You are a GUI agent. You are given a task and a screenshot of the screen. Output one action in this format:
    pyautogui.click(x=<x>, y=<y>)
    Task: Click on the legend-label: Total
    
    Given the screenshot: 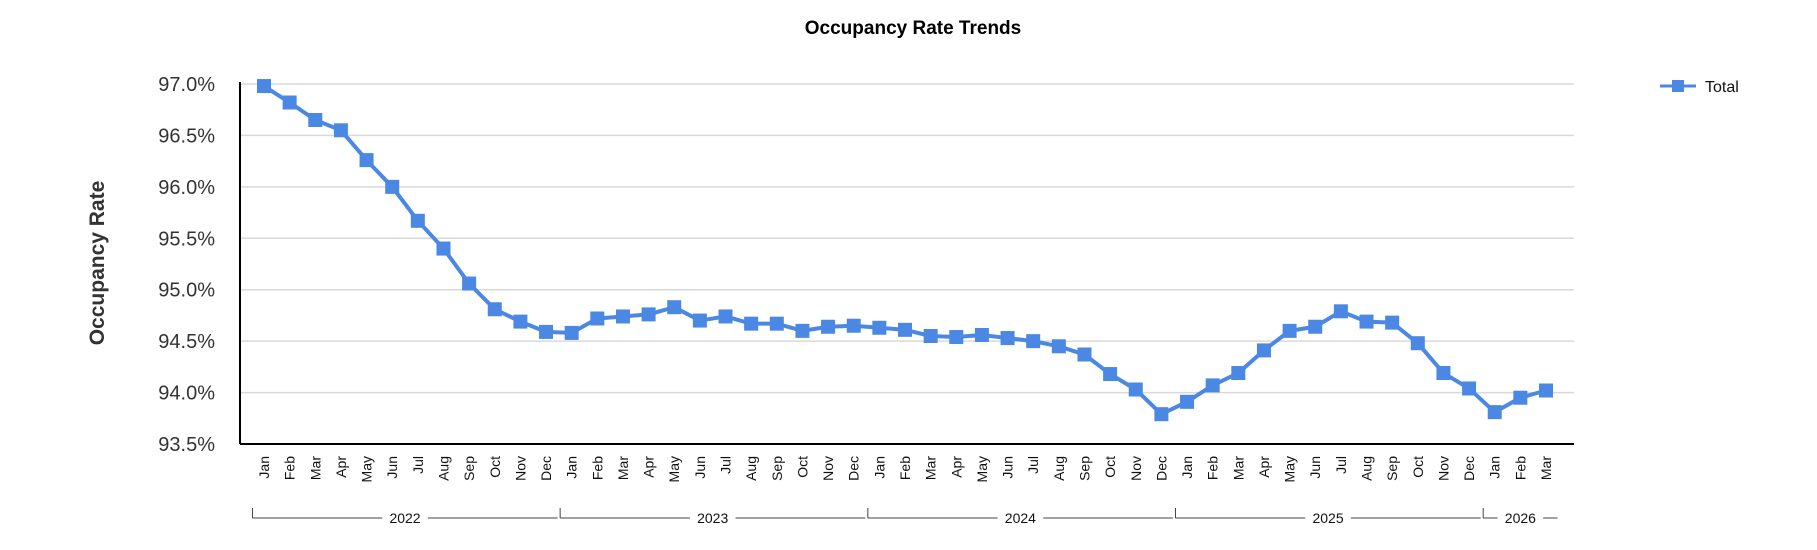 What is the action you would take?
    pyautogui.click(x=1722, y=87)
    